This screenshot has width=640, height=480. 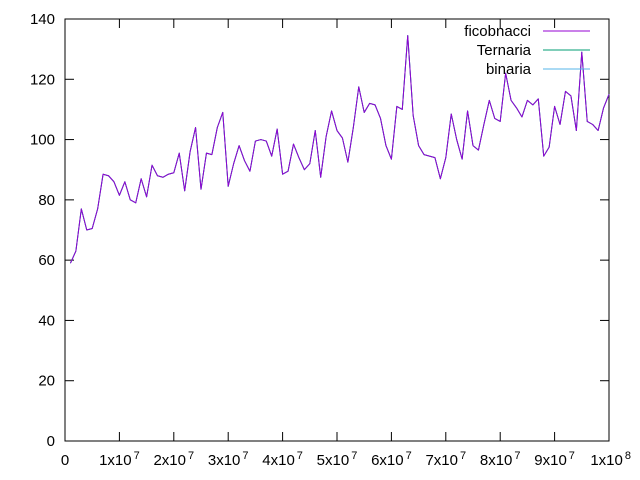 I want to click on legend: ficobnacci Ternaria binaria, so click(x=527, y=50).